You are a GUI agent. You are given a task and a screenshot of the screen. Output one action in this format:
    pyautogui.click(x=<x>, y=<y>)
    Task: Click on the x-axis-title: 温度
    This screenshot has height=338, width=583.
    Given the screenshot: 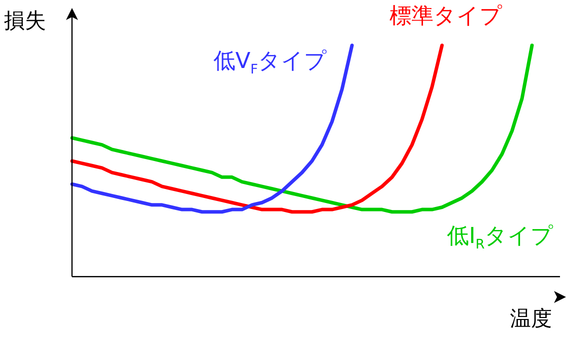 What is the action you would take?
    pyautogui.click(x=531, y=318)
    